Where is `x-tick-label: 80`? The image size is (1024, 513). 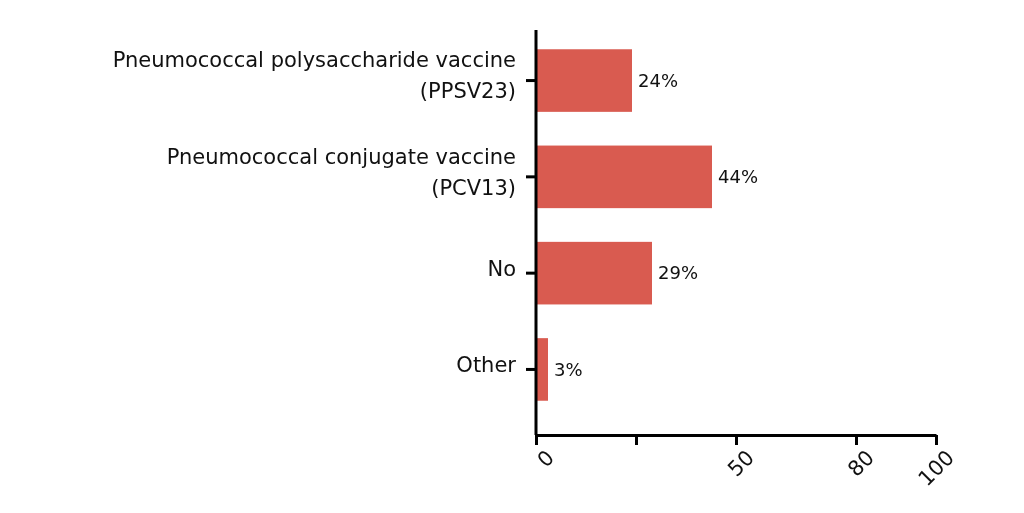 x-tick-label: 80 is located at coordinates (861, 463).